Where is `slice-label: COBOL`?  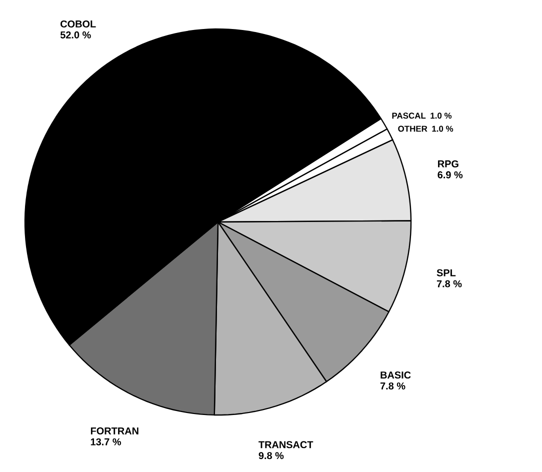
slice-label: COBOL is located at coordinates (78, 24).